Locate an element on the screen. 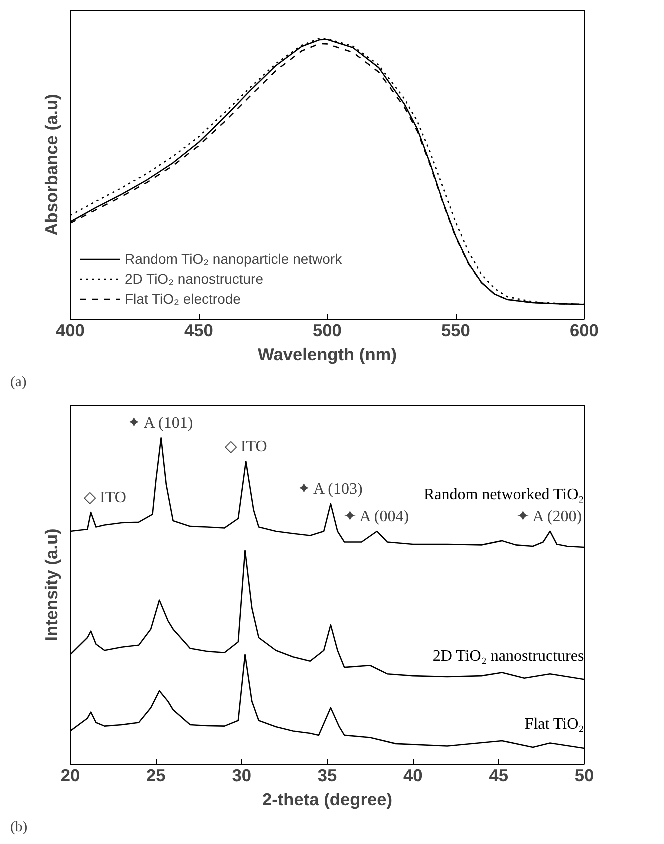 The image size is (664, 844). legend-label: 2D TiO₂ nanostructure is located at coordinates (194, 279).